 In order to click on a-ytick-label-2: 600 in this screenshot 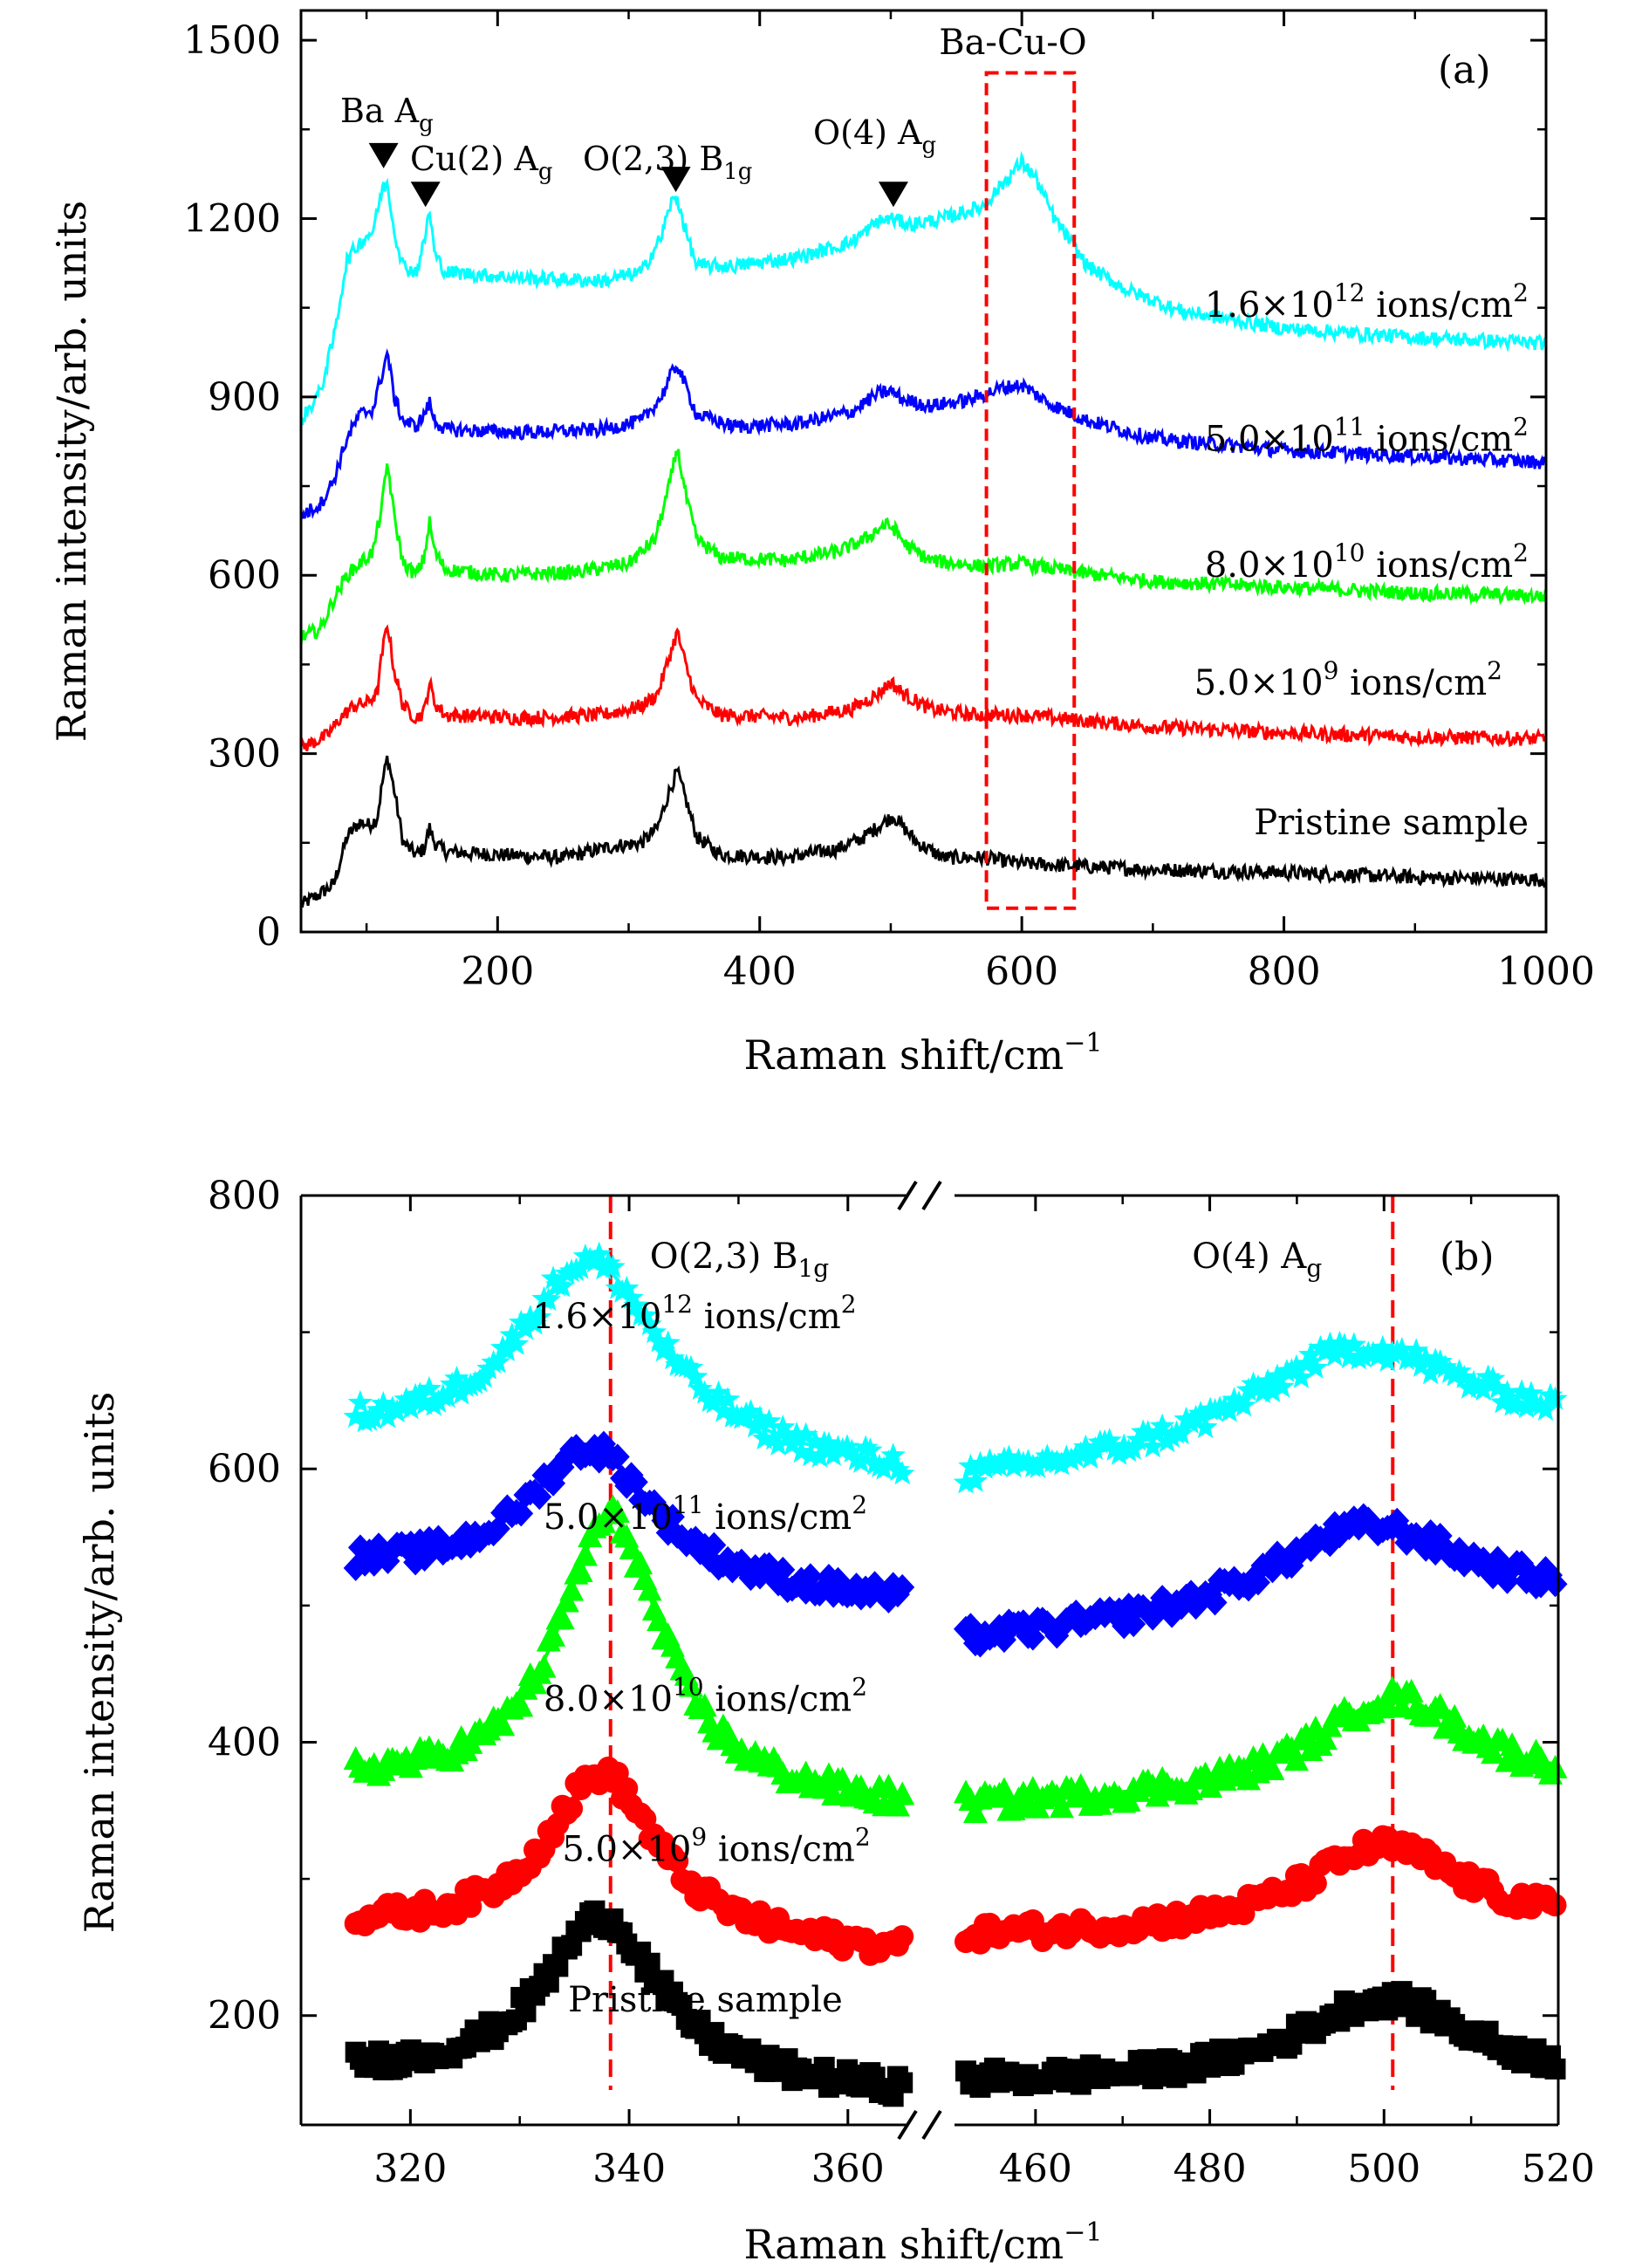, I will do `click(245, 575)`.